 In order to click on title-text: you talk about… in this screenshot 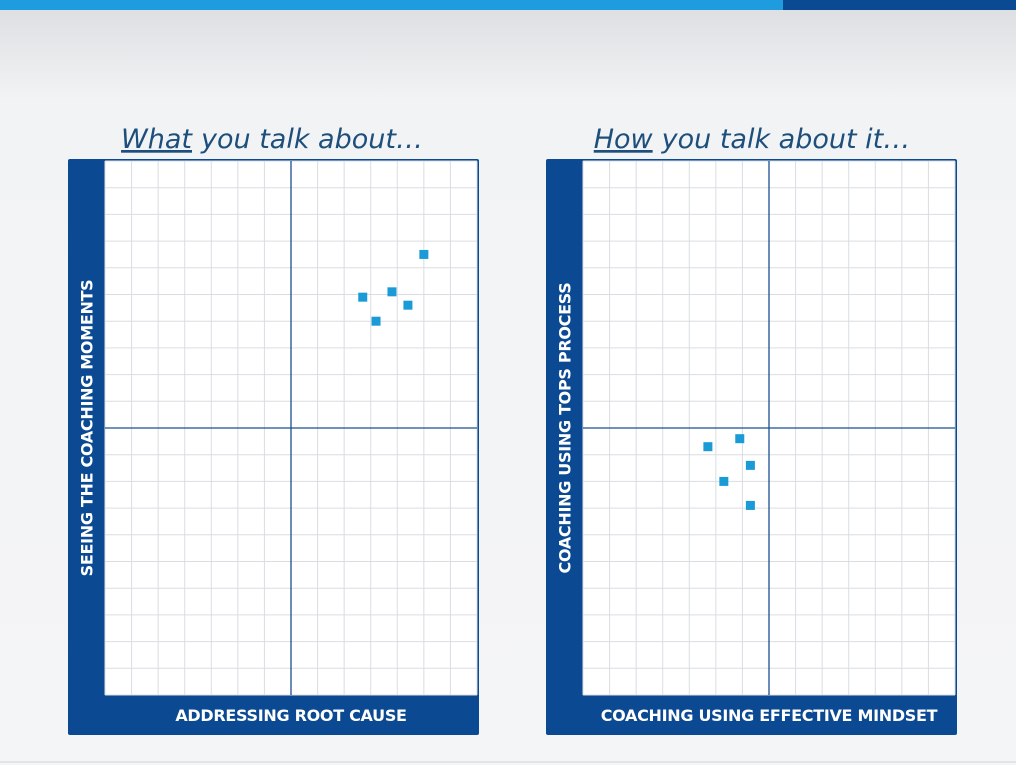, I will do `click(311, 139)`.